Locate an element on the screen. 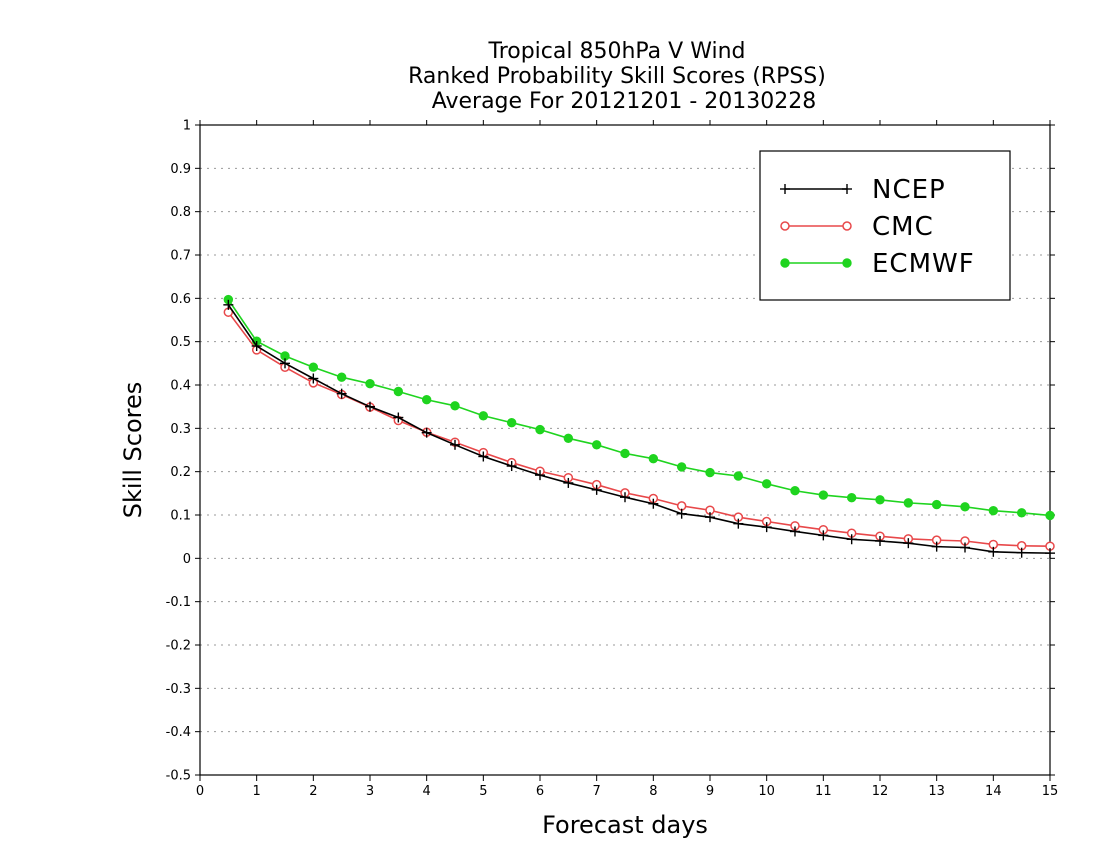 The height and width of the screenshot is (850, 1100). y-tick-label: 0.5 is located at coordinates (180, 342).